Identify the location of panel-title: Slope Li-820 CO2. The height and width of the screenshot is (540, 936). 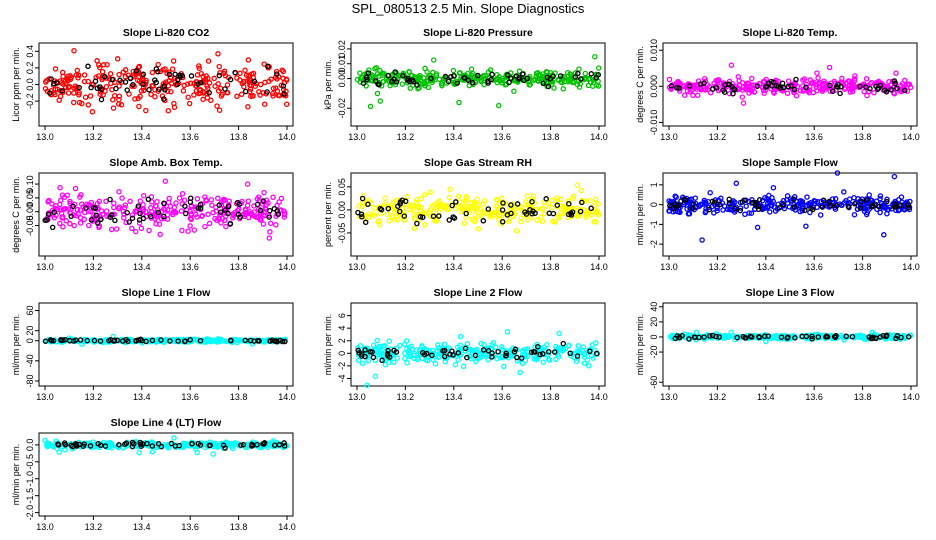
(166, 33).